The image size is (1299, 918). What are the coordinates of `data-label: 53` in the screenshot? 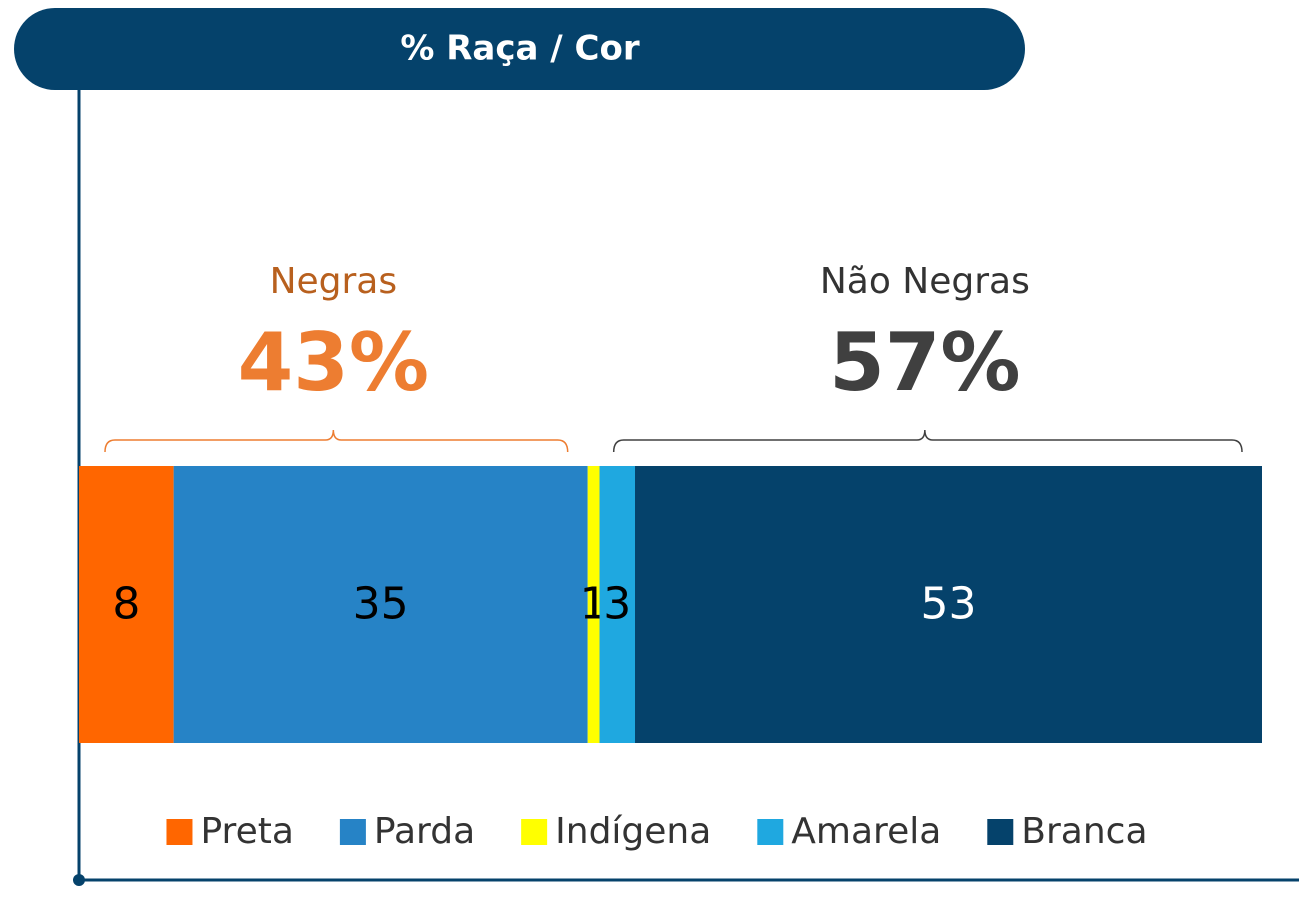 It's located at (949, 604).